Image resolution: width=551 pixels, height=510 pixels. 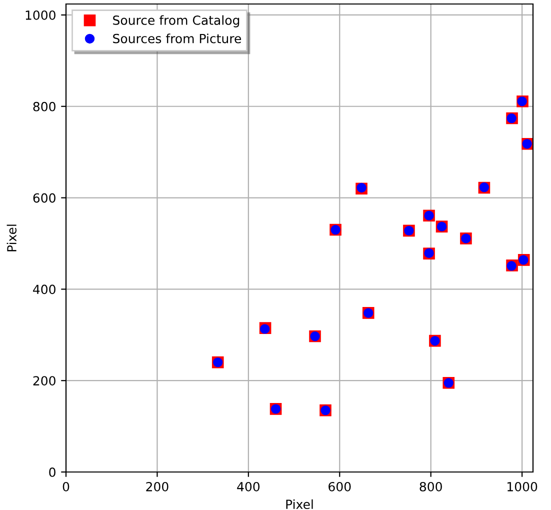 I want to click on x-tick-label: 0, so click(x=66, y=487).